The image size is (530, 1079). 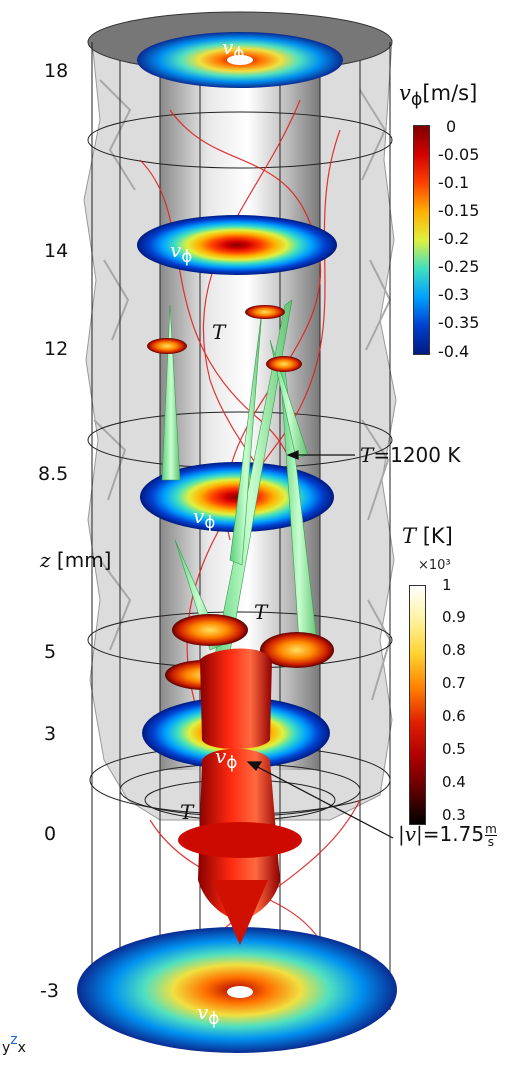 I want to click on vphi-label-z18: vϕ, so click(x=233, y=49).